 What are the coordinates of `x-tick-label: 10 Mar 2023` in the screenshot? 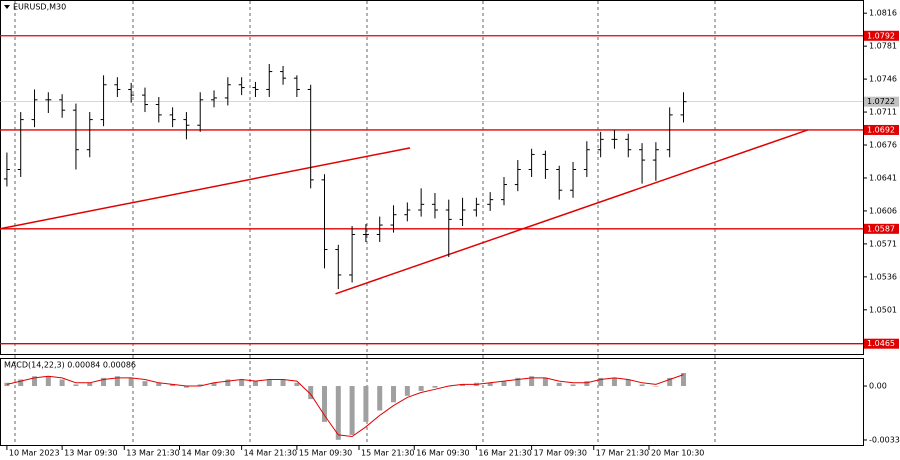 It's located at (34, 453).